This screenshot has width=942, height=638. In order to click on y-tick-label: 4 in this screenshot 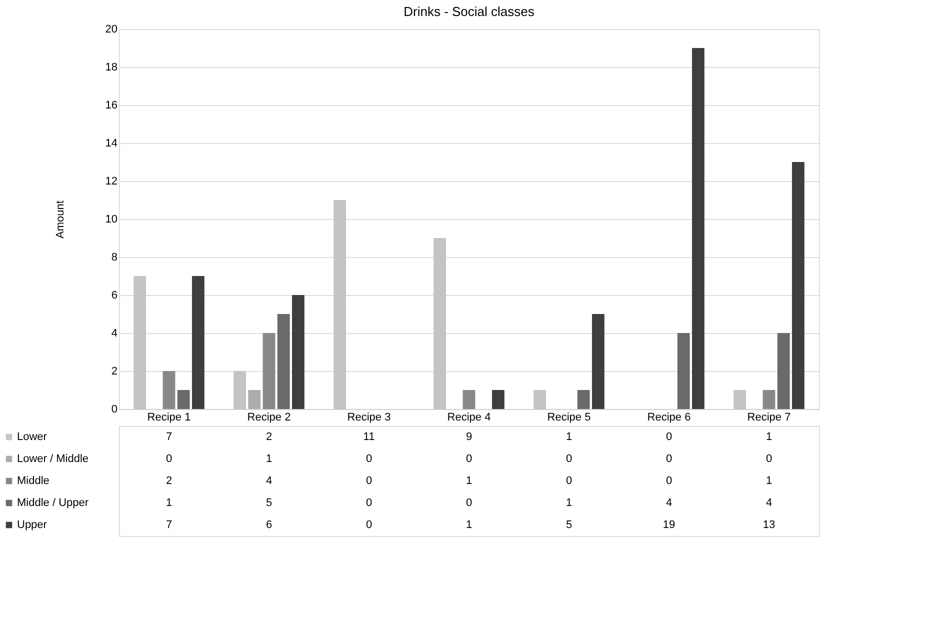, I will do `click(114, 334)`.